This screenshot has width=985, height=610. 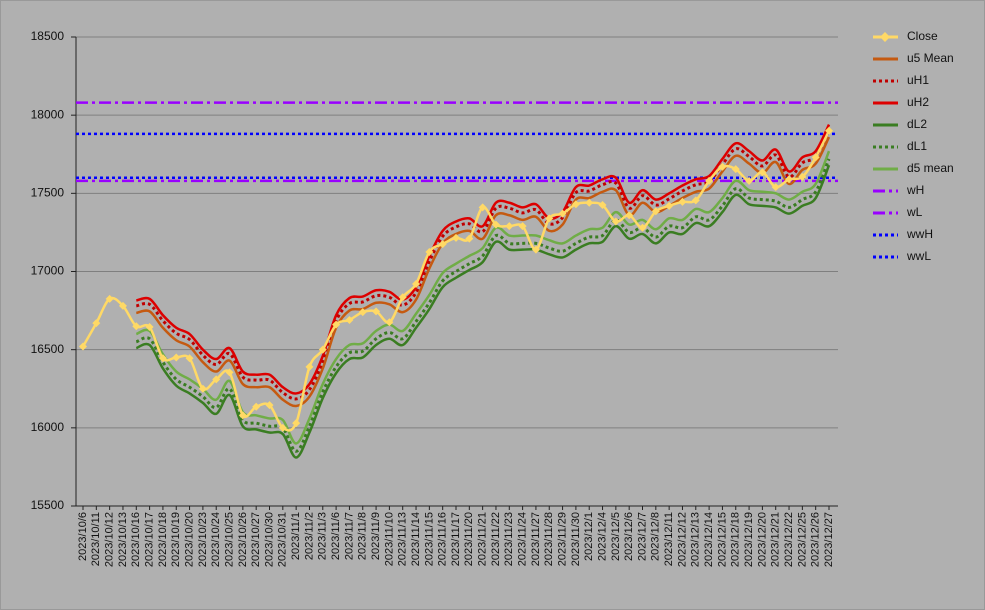 I want to click on x-tick-label: 2023/11/28, so click(x=549, y=539).